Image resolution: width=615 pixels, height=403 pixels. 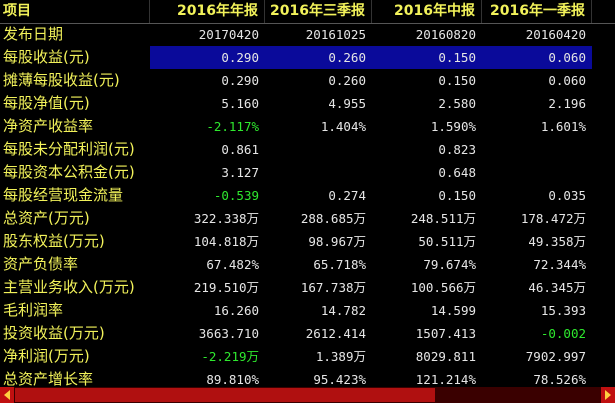 I want to click on table-row: 摊薄每股收益(元) 0.290 0.260 0.150 0.060, so click(x=307, y=80).